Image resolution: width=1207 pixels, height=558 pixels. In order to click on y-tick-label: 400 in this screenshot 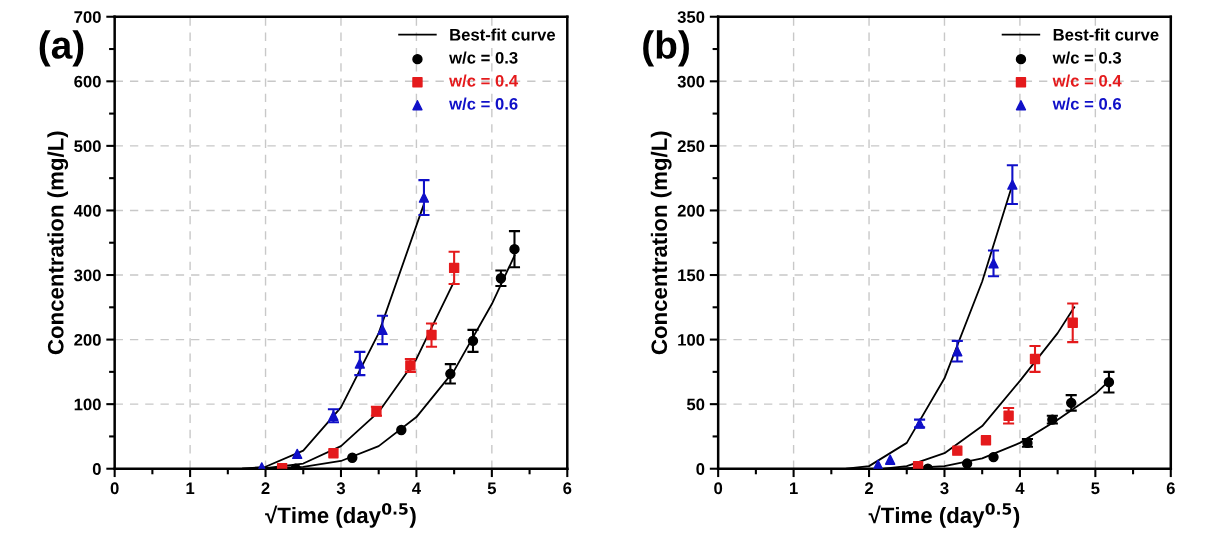, I will do `click(87, 210)`.